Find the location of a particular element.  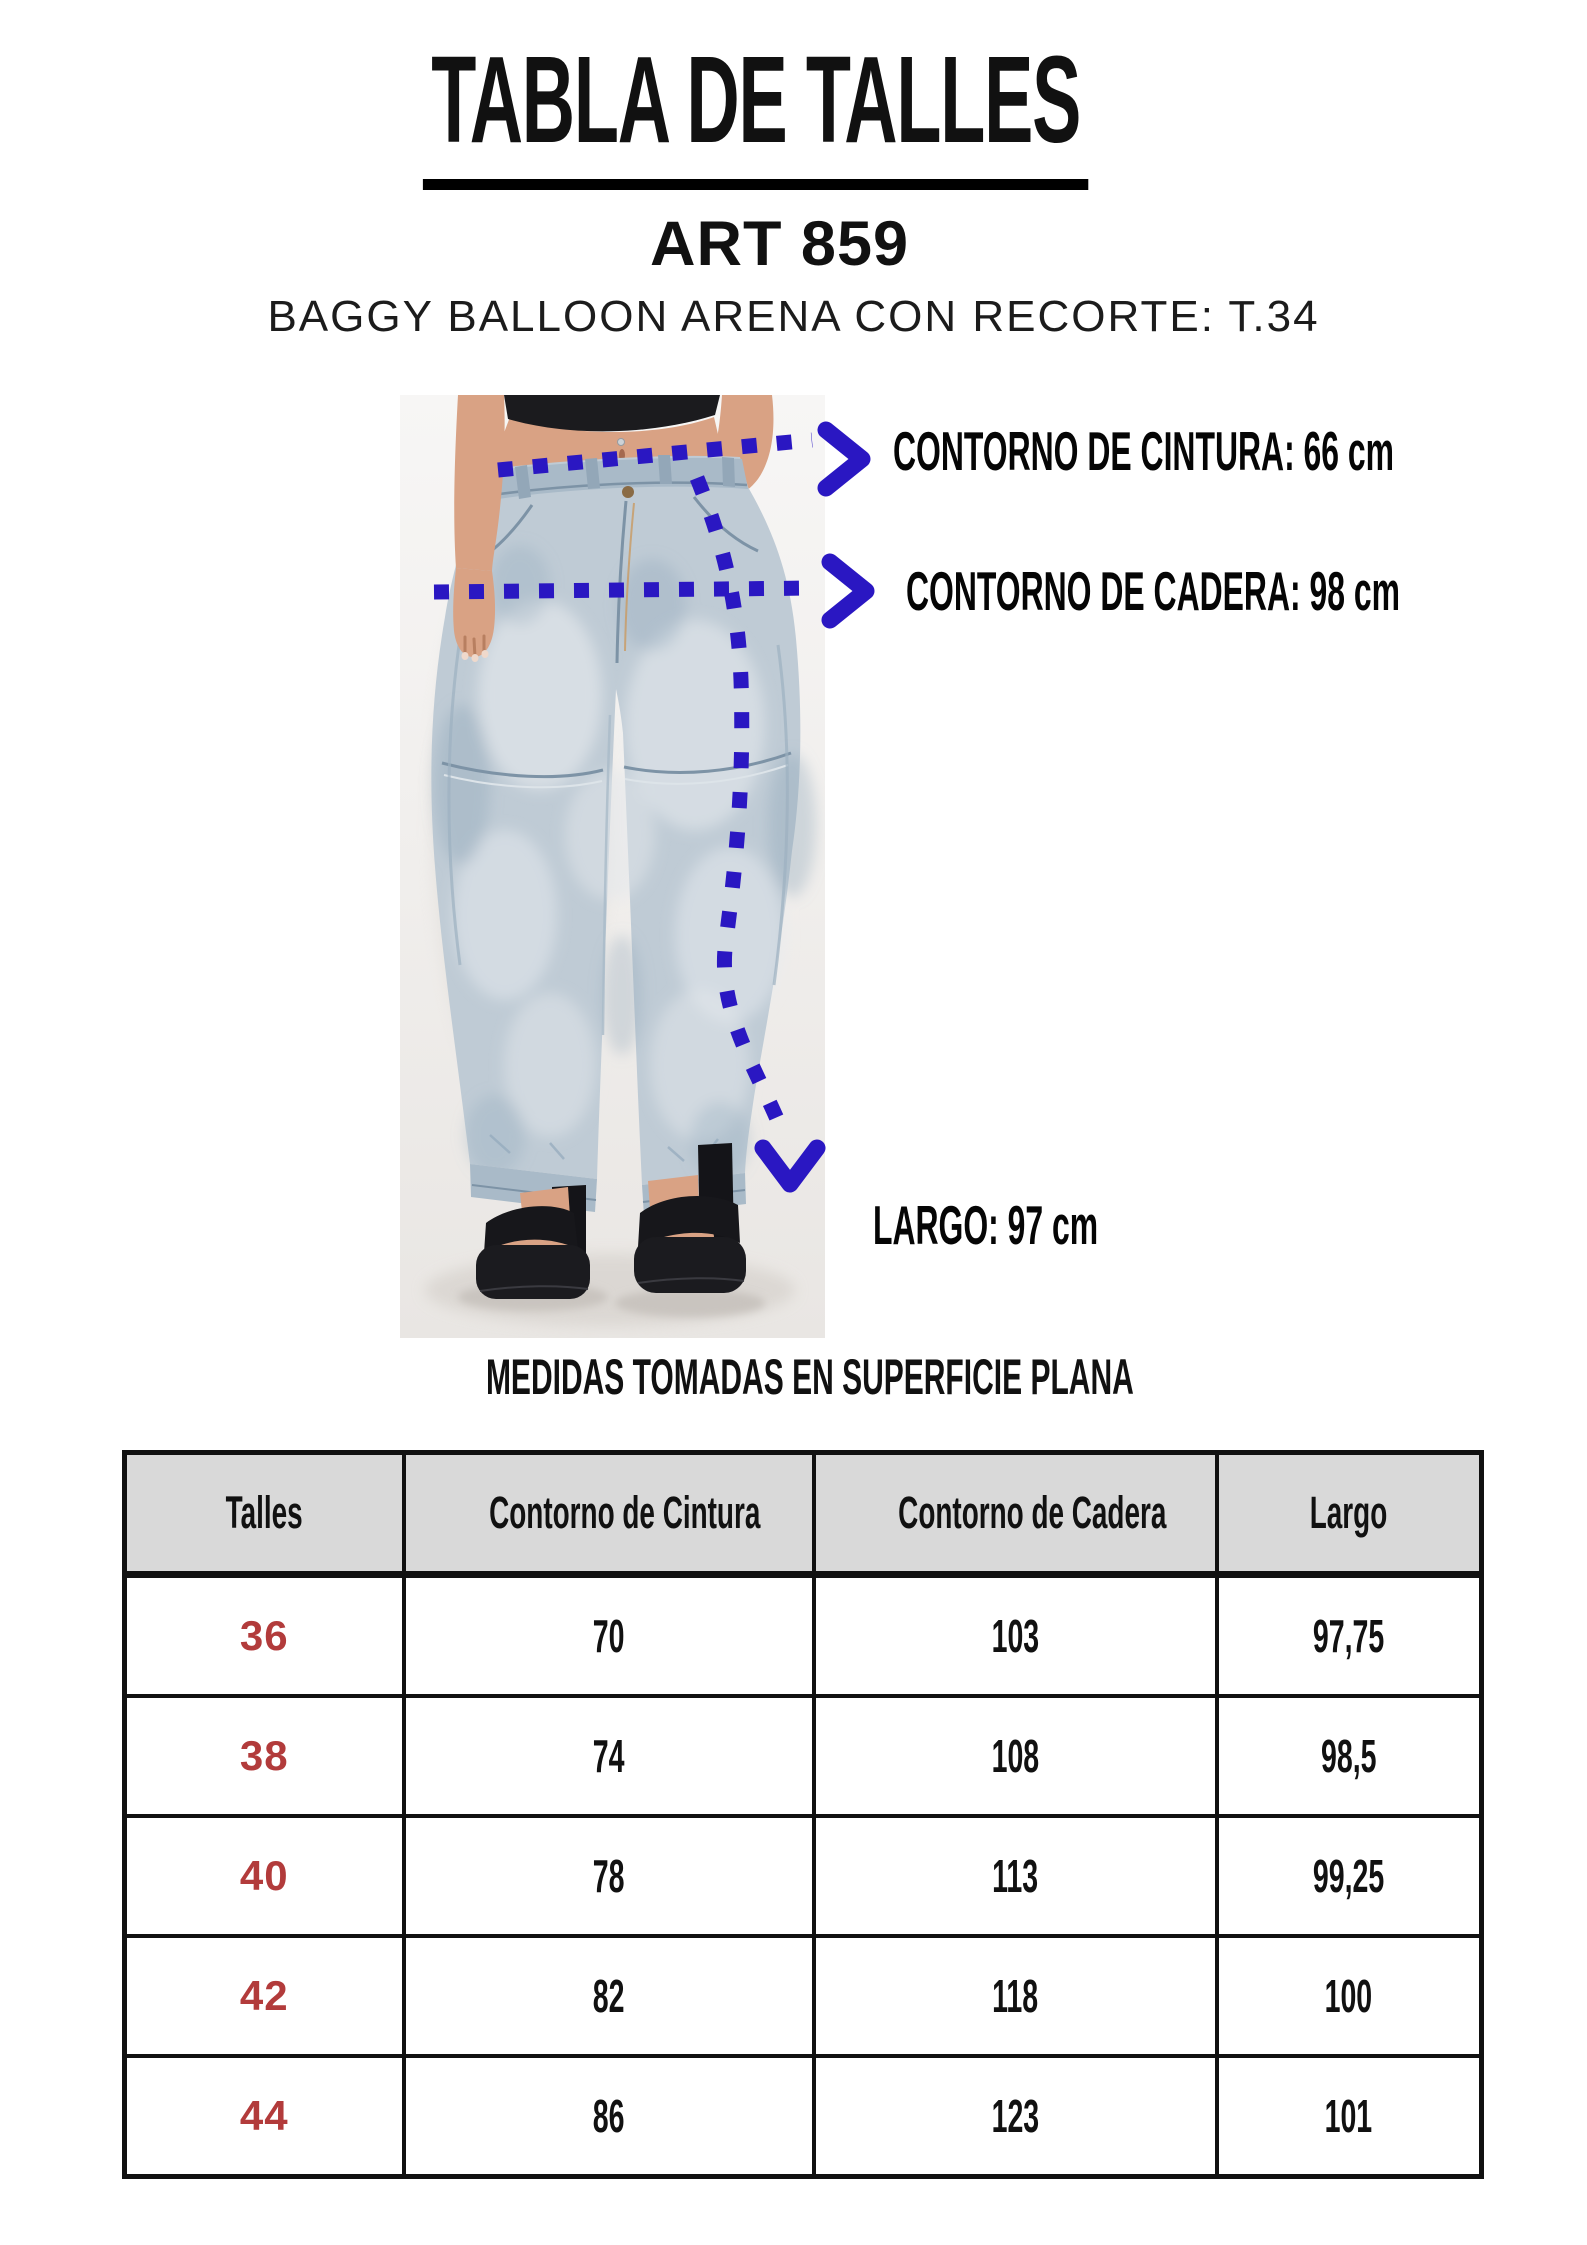

column-header-largo: Largo is located at coordinates (1349, 1514).